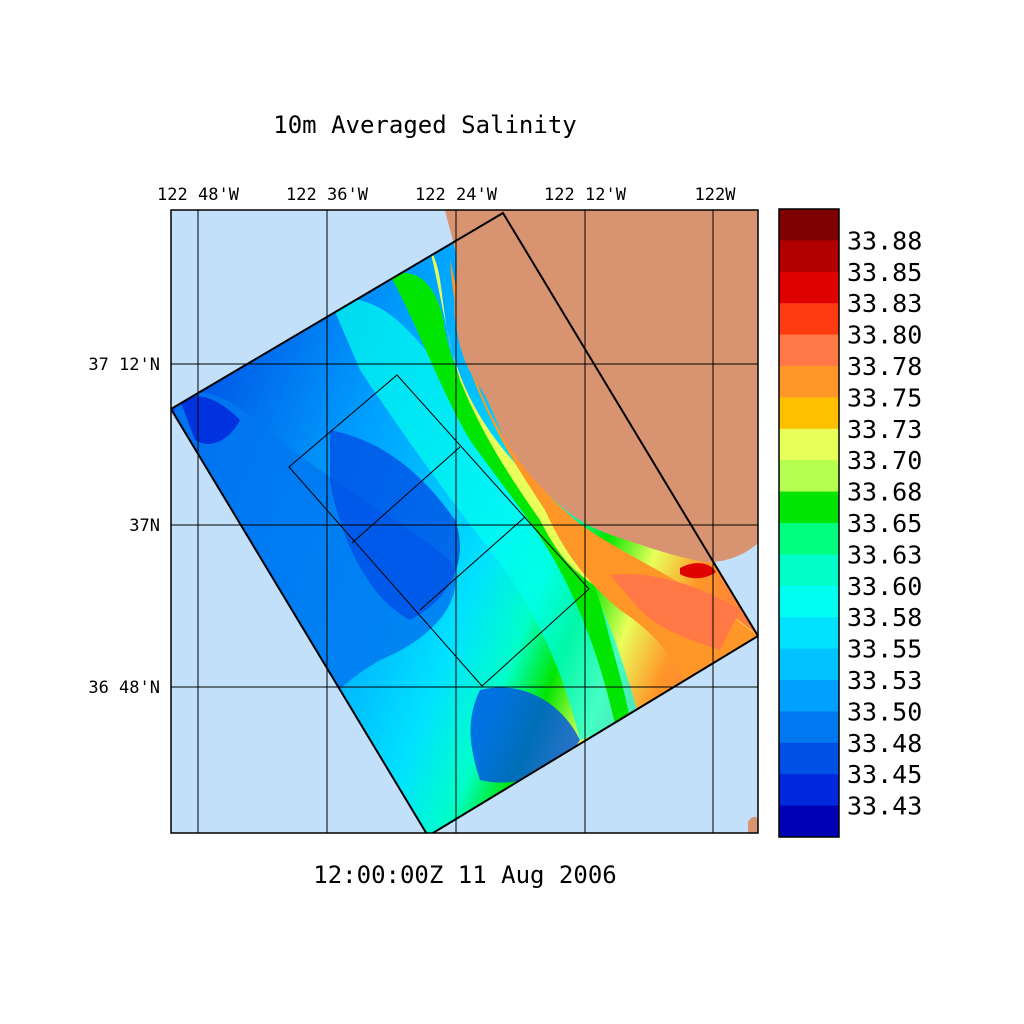  What do you see at coordinates (124, 526) in the screenshot?
I see `latitude-labels: 37 12'N 37N 36 48'N` at bounding box center [124, 526].